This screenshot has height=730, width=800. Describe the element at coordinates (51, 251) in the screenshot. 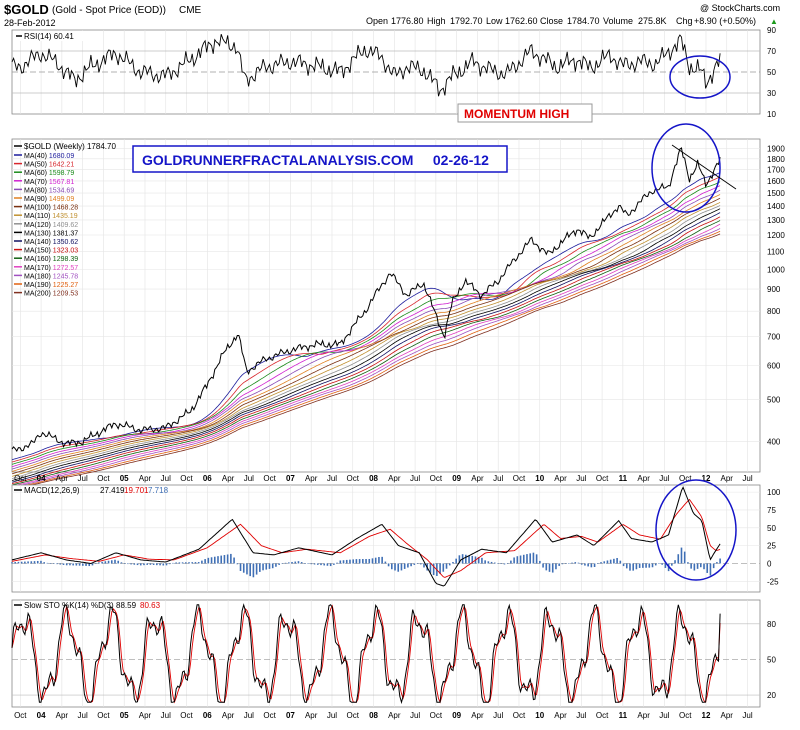

I see `ma-legend-label: MA(150) 1323.03` at that location.